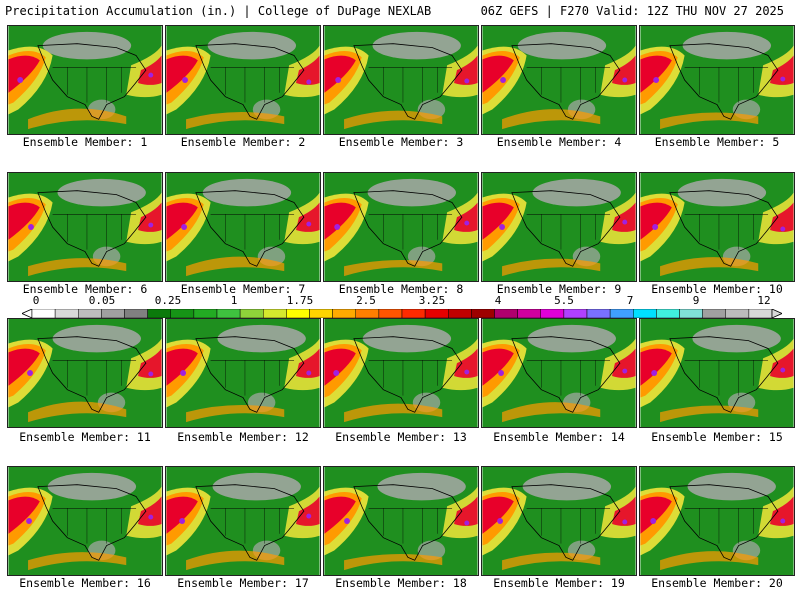 This screenshot has height=600, width=800. Describe the element at coordinates (400, 308) in the screenshot. I see `colorbar: 0 0.05 0.25 1 1.75 2.5 3.25 4 5.5 7 9 12` at that location.